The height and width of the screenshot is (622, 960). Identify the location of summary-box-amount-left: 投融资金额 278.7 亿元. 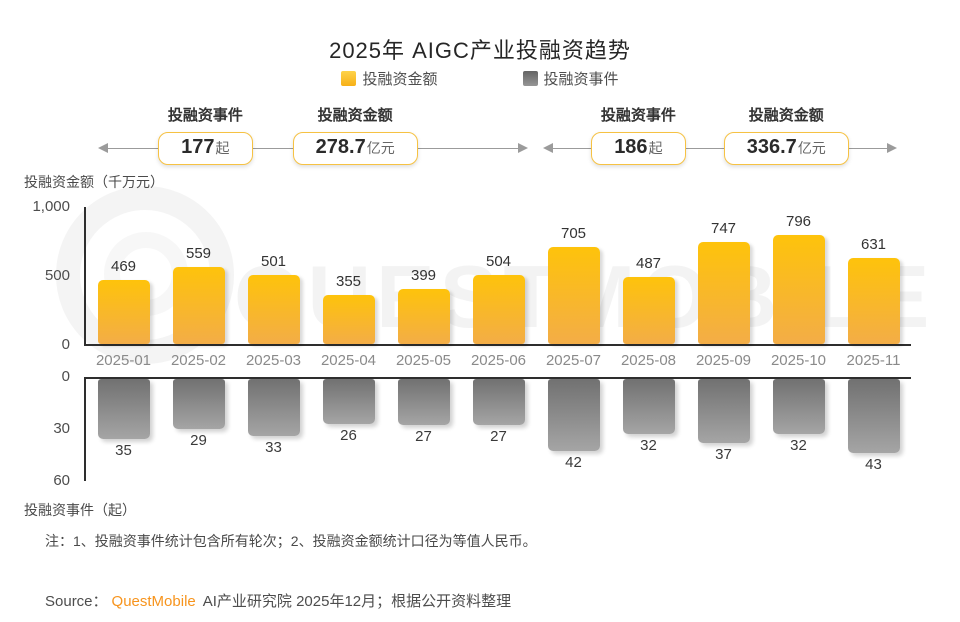
(355, 136).